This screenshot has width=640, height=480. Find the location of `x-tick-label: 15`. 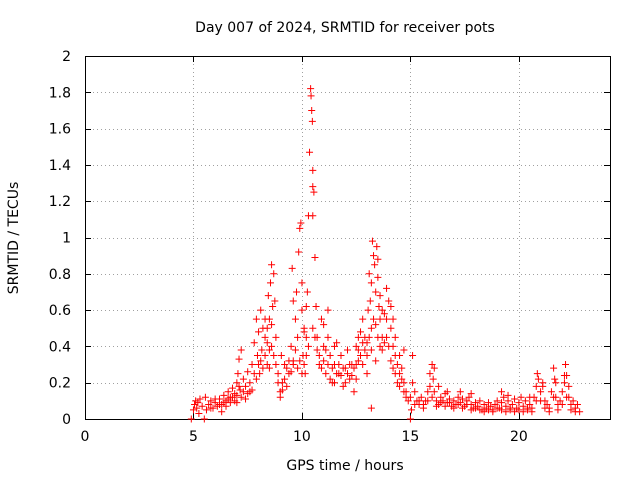

x-tick-label: 15 is located at coordinates (410, 437).